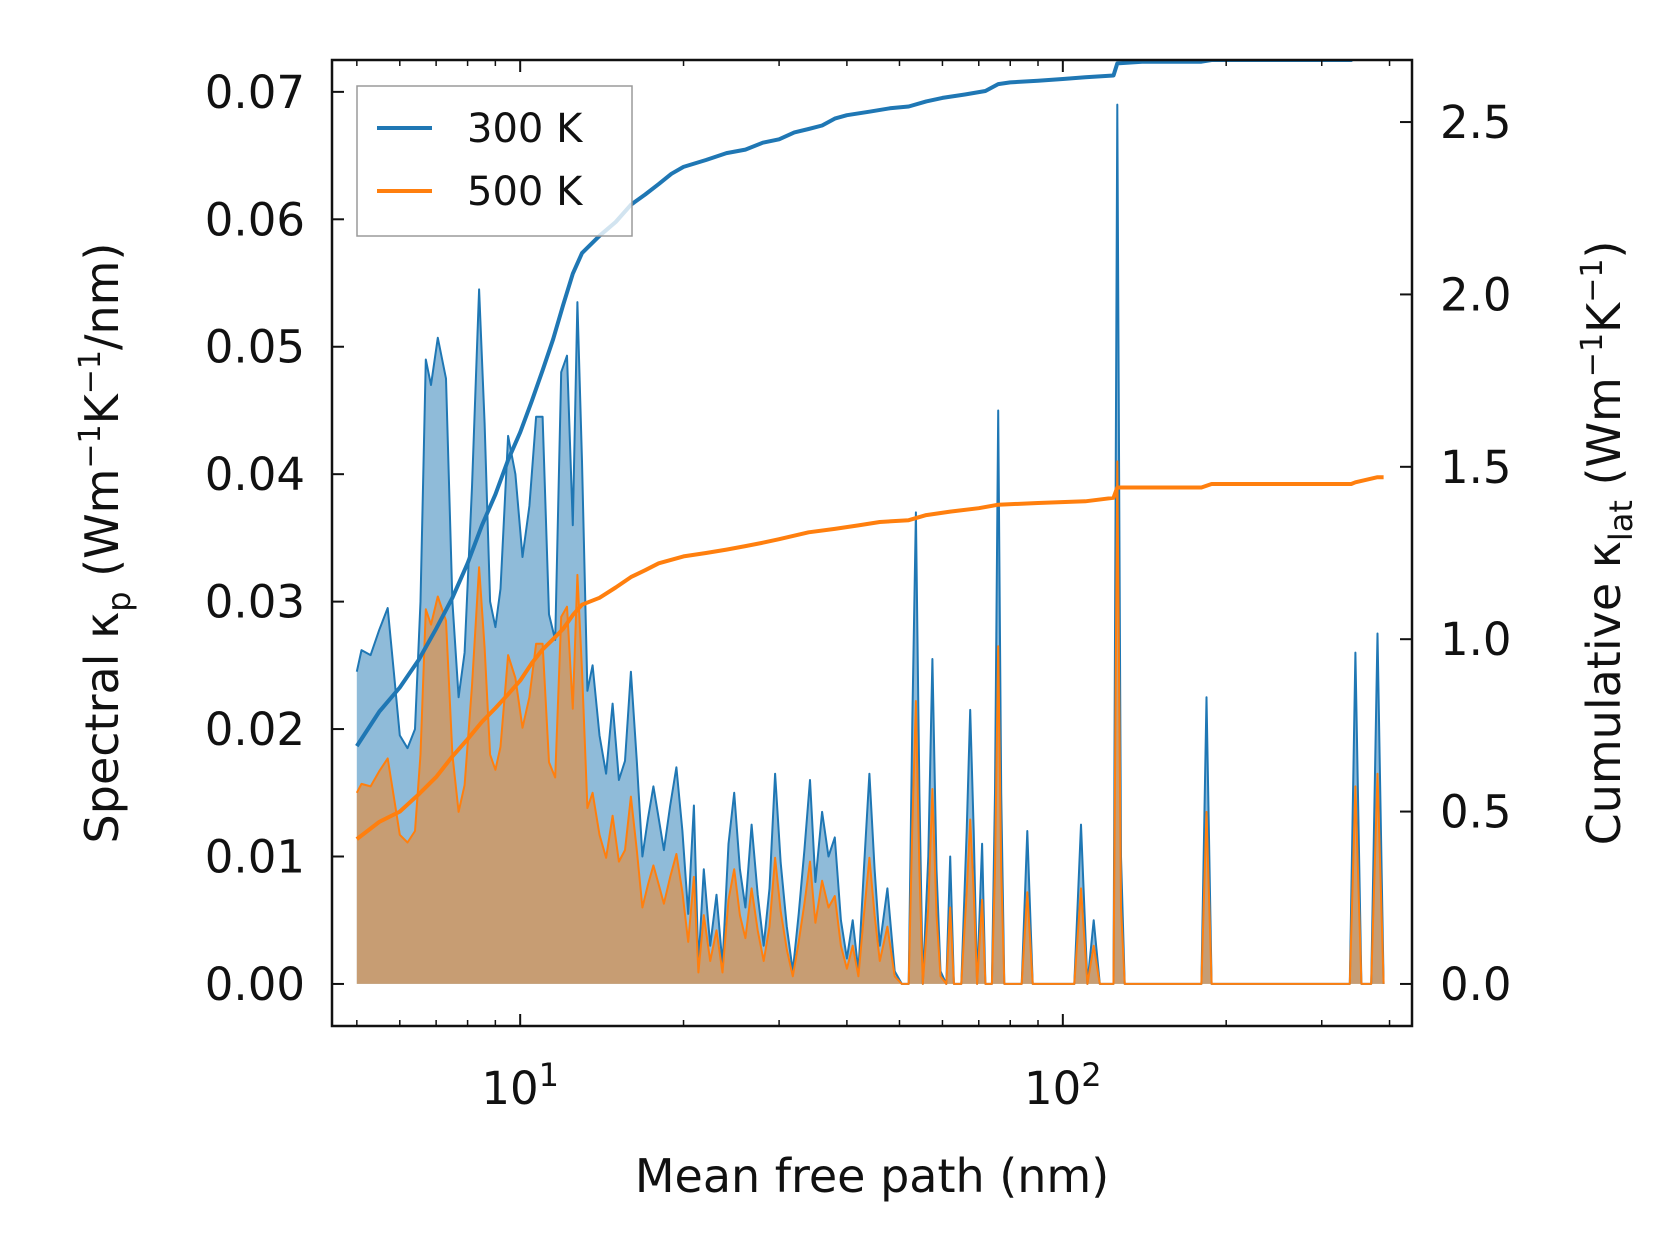 The height and width of the screenshot is (1259, 1679). What do you see at coordinates (255, 92) in the screenshot?
I see `left-y-tick-label: 0.07` at bounding box center [255, 92].